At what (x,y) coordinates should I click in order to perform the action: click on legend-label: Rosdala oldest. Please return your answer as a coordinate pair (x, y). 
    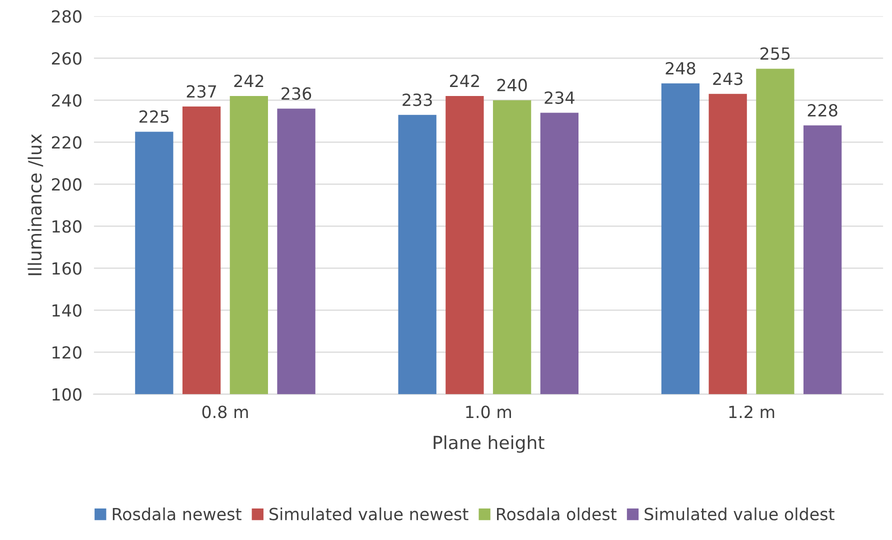
    Looking at the image, I should click on (557, 513).